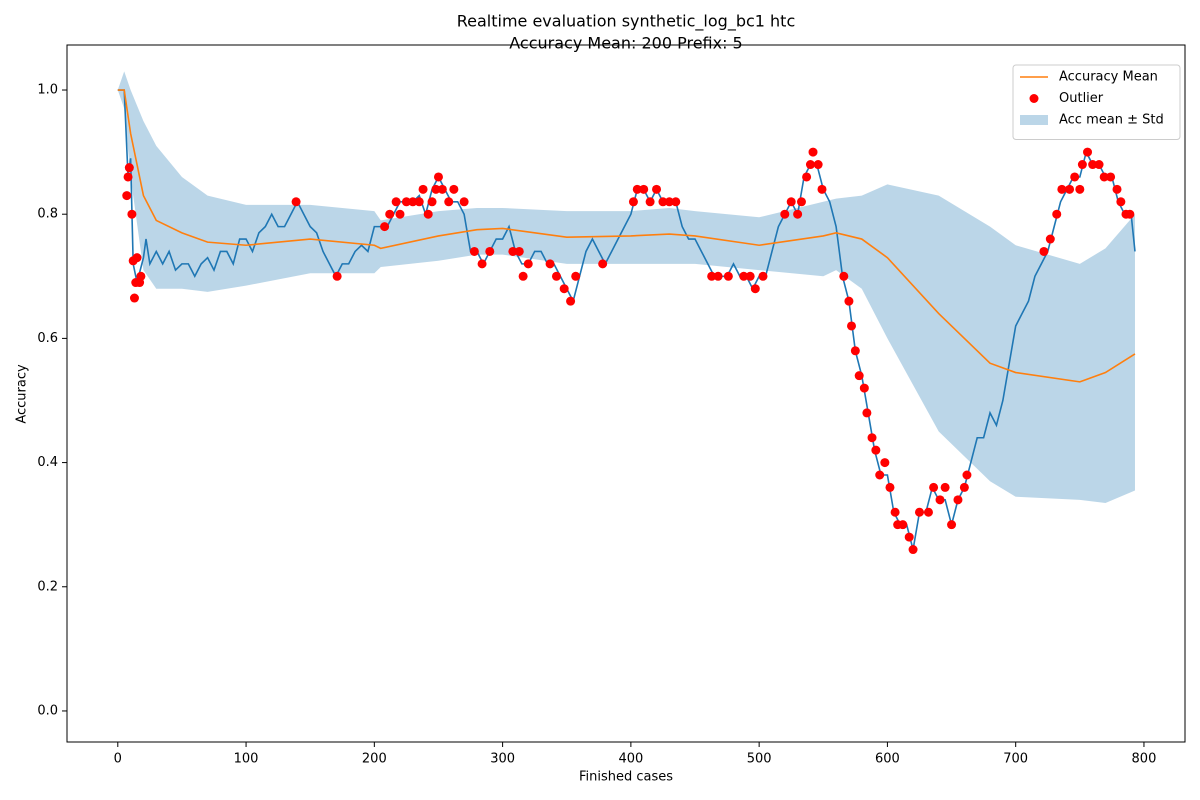 This screenshot has height=800, width=1200. I want to click on legend-box, so click(1096, 102).